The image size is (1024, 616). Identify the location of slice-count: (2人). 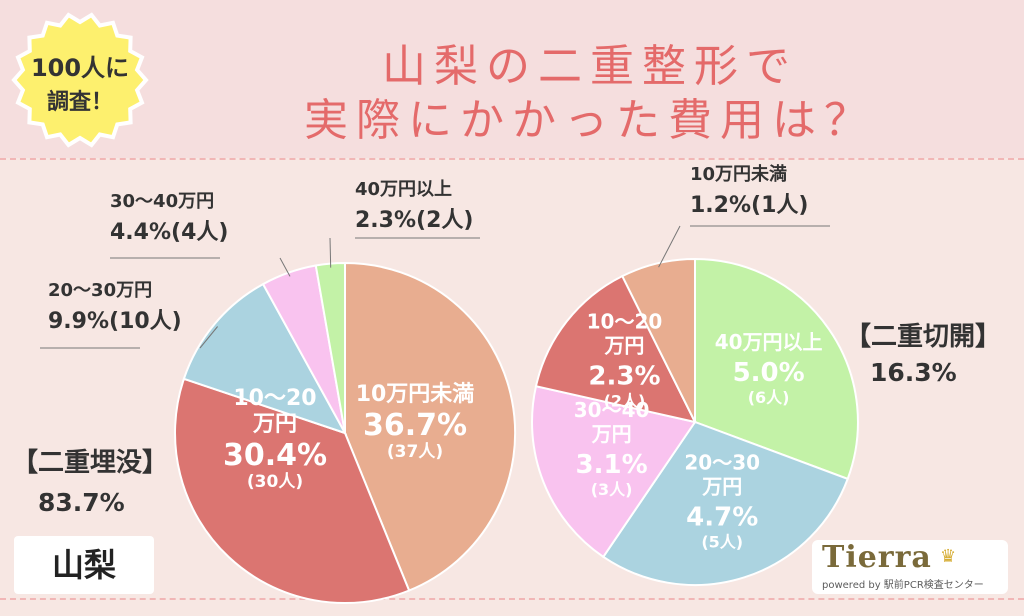
(625, 401).